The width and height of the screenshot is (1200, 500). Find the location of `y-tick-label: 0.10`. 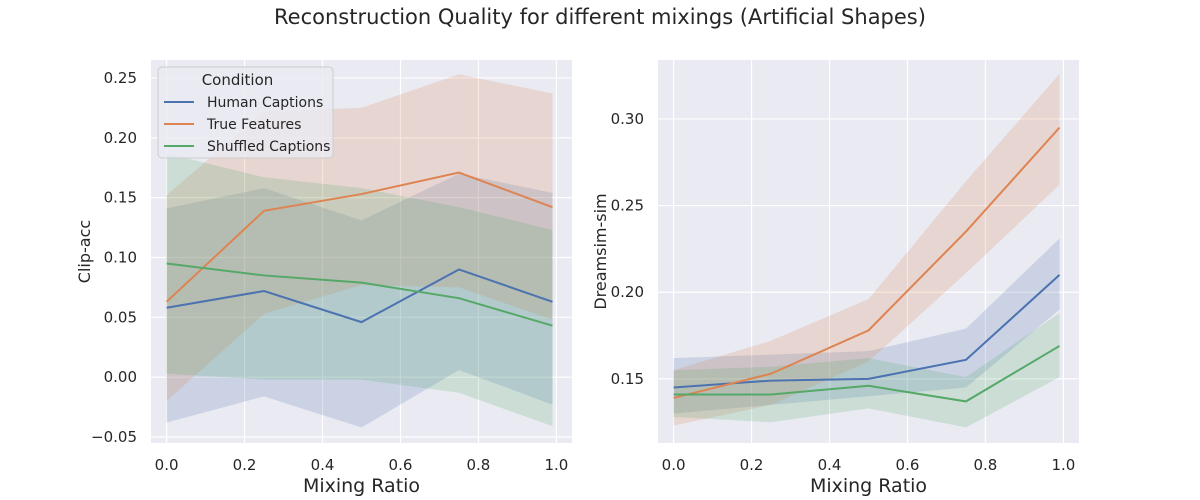

y-tick-label: 0.10 is located at coordinates (120, 257).